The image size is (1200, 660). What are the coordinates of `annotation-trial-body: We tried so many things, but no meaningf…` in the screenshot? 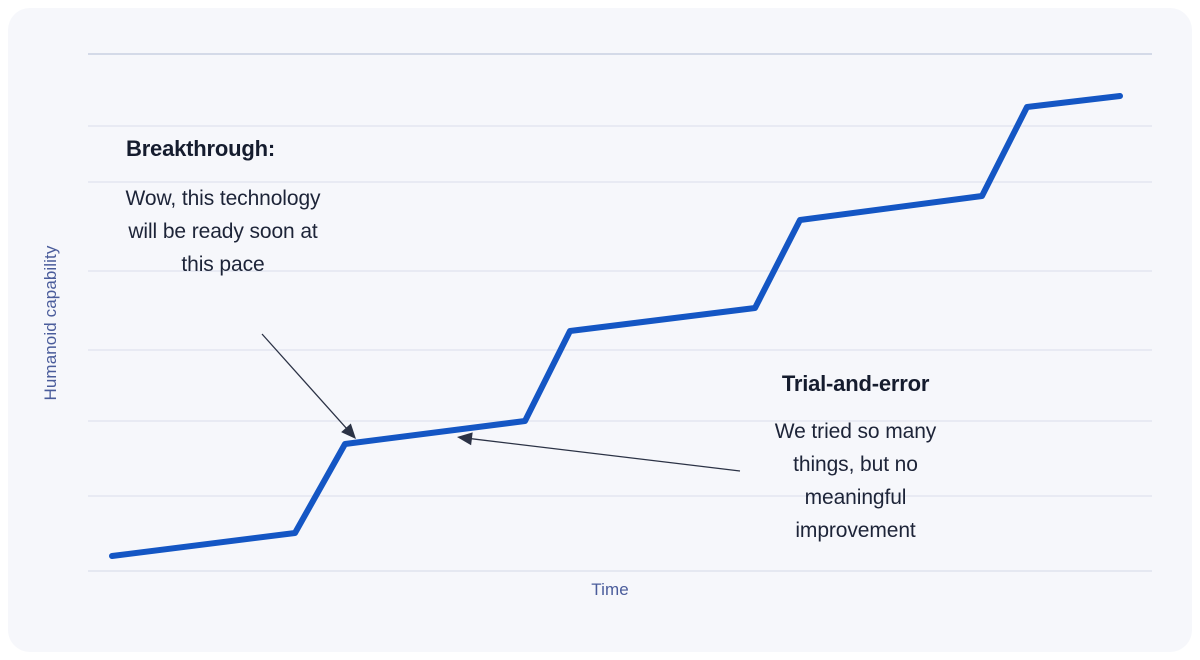 It's located at (855, 481).